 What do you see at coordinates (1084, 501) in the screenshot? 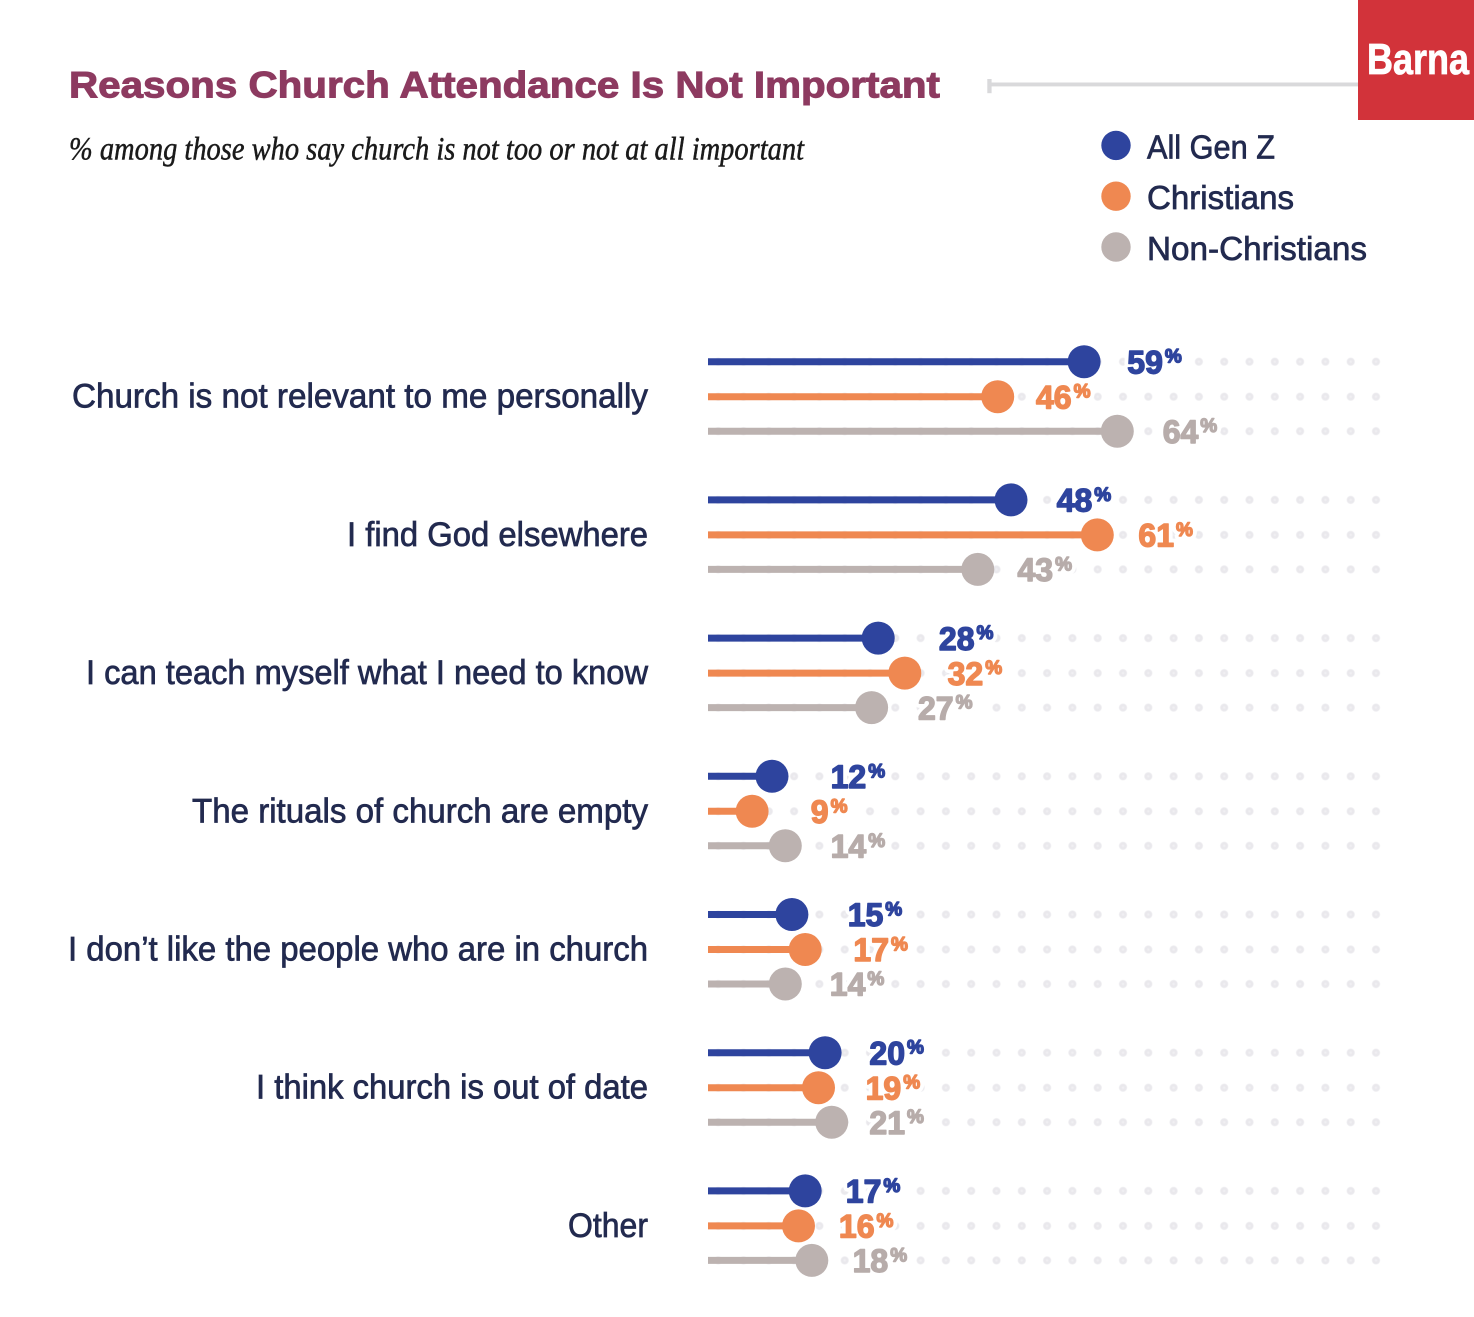
I see `svg-text: 48%` at bounding box center [1084, 501].